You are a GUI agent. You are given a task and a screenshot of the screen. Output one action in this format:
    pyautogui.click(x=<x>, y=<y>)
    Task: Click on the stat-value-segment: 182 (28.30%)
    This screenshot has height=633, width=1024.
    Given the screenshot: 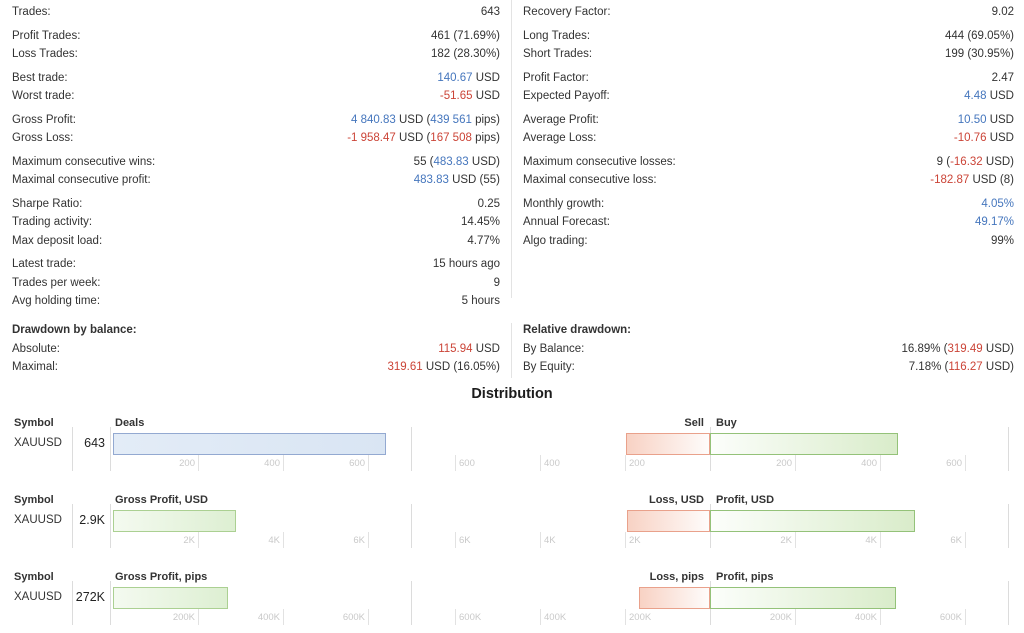 What is the action you would take?
    pyautogui.click(x=465, y=54)
    